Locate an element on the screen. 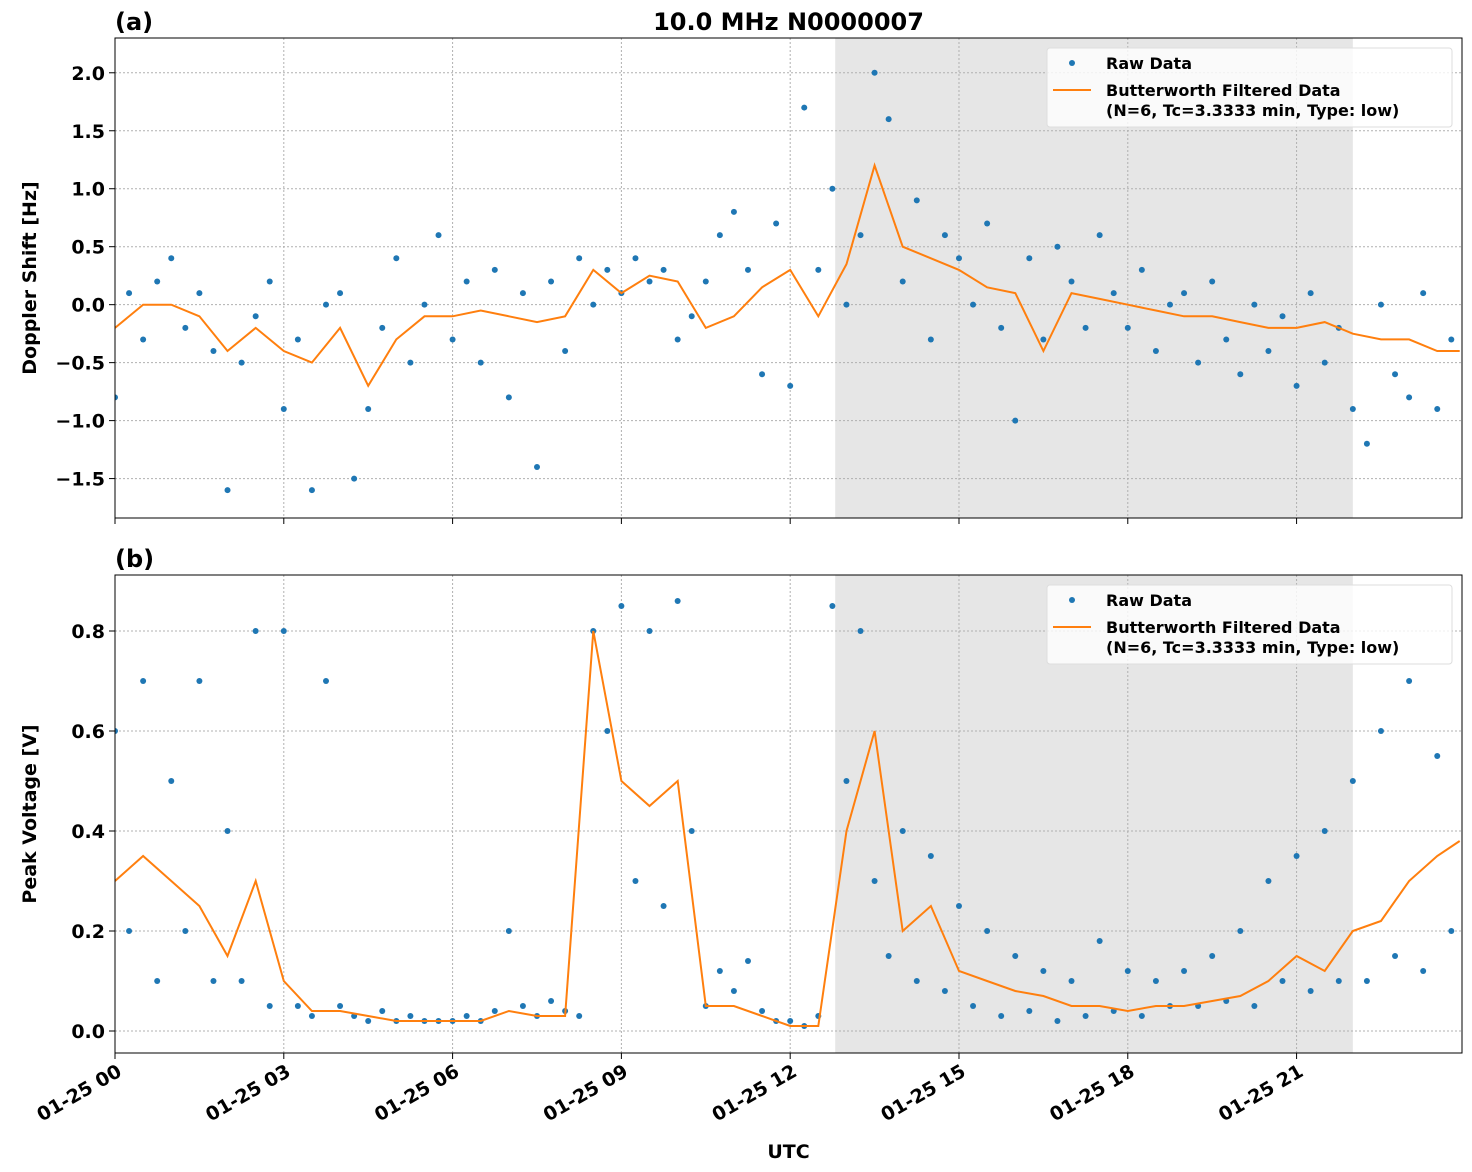 This screenshot has width=1472, height=1172. y-tick-label: −1.0 is located at coordinates (80, 422).